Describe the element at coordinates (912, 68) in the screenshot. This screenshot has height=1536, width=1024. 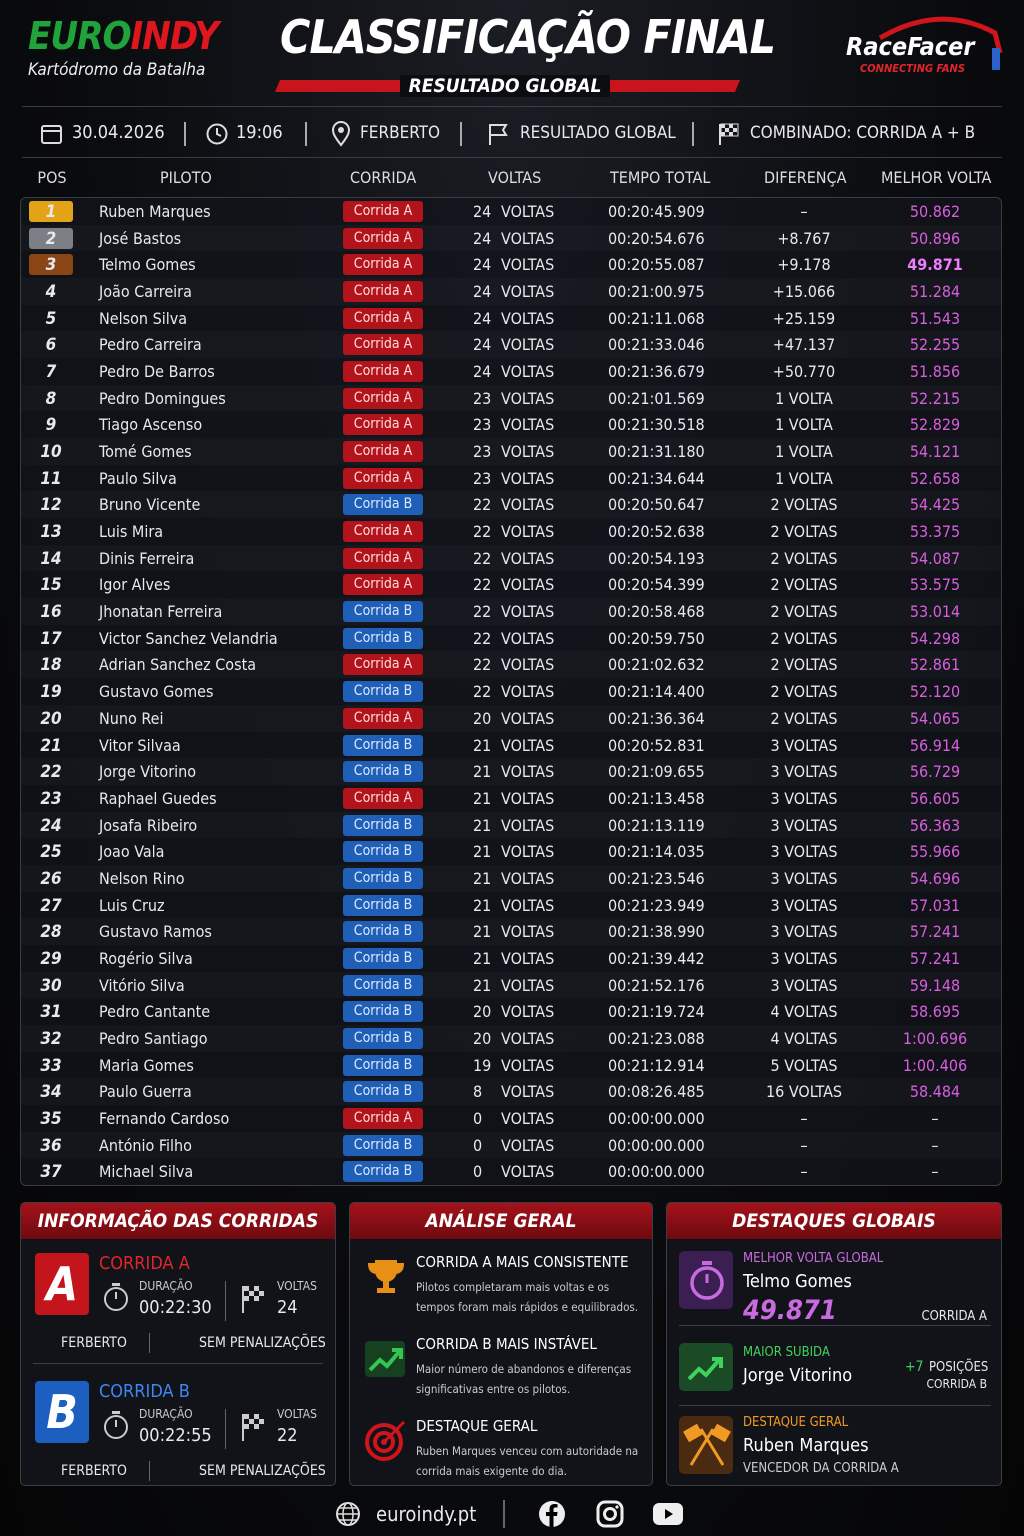
I see `tagline: CONNECTING FANS` at that location.